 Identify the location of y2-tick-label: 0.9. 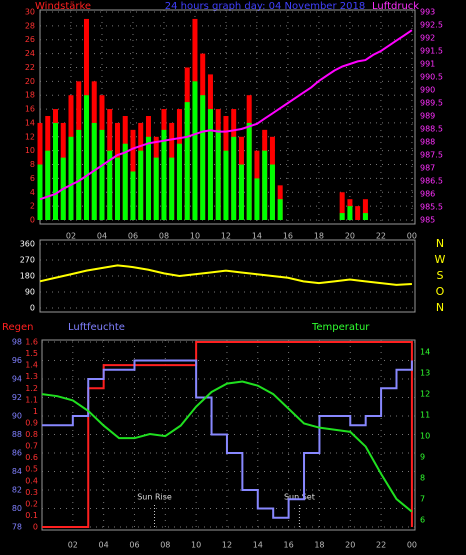
(31, 422).